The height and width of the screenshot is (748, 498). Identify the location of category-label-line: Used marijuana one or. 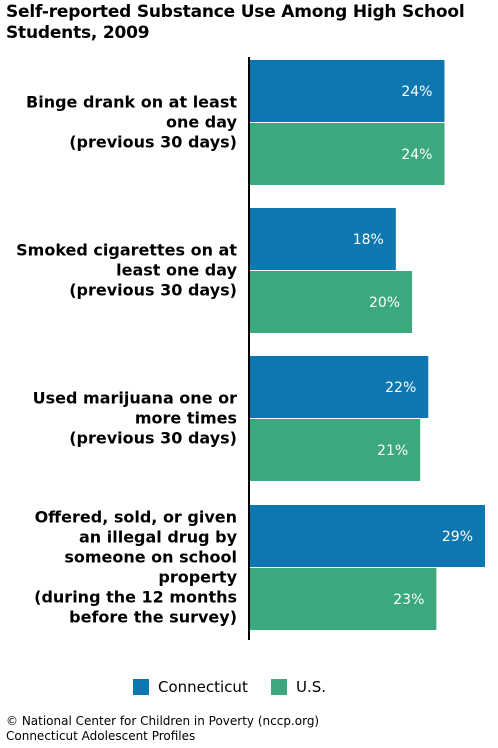
(135, 398).